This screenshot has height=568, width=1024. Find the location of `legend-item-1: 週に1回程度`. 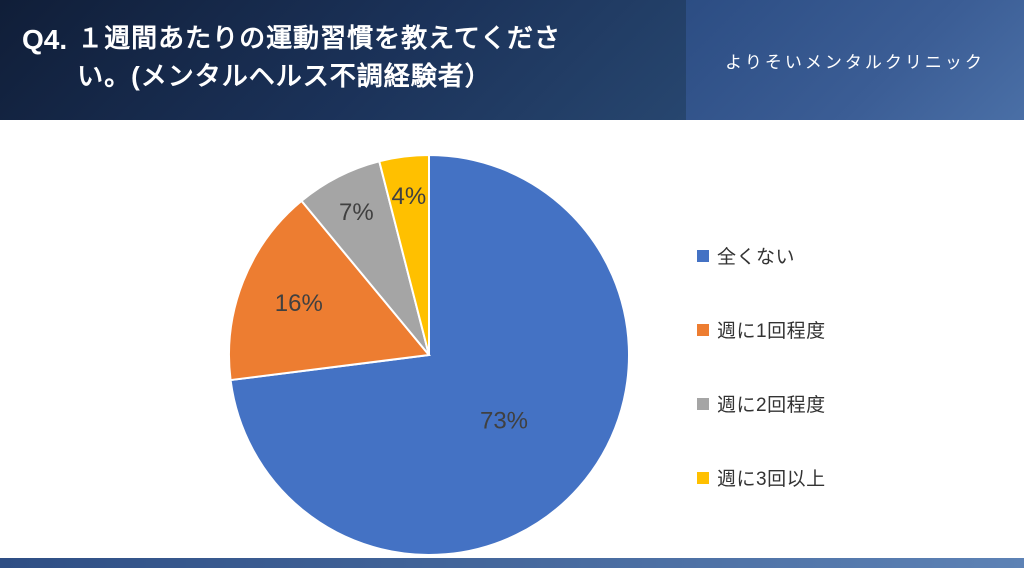

legend-item-1: 週に1回程度 is located at coordinates (761, 329).